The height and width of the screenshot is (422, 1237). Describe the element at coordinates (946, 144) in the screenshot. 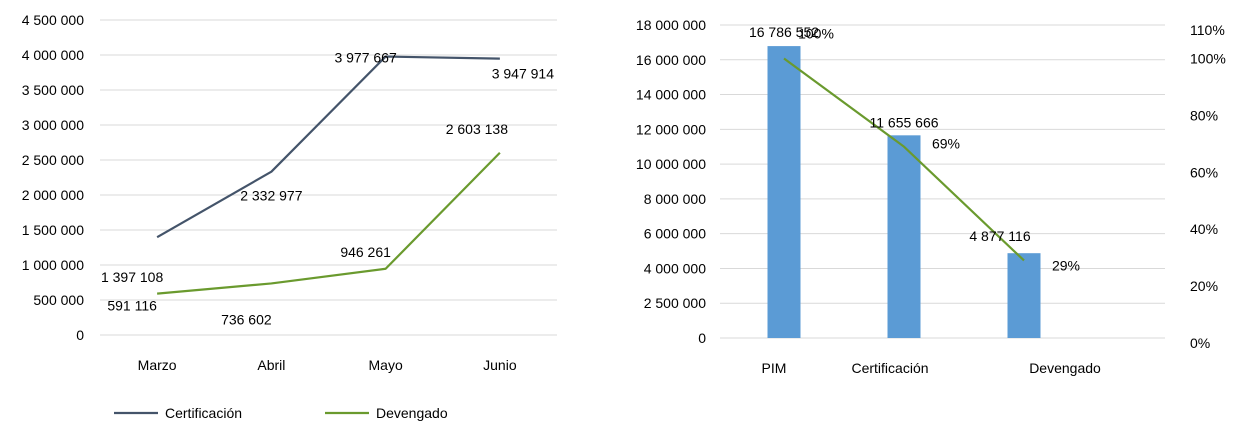

I see `percentage-label: 69%` at that location.